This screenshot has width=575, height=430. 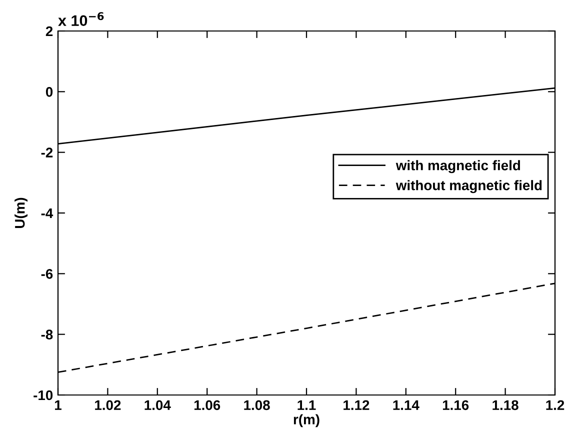 I want to click on y-tick-label: -10, so click(x=43, y=395).